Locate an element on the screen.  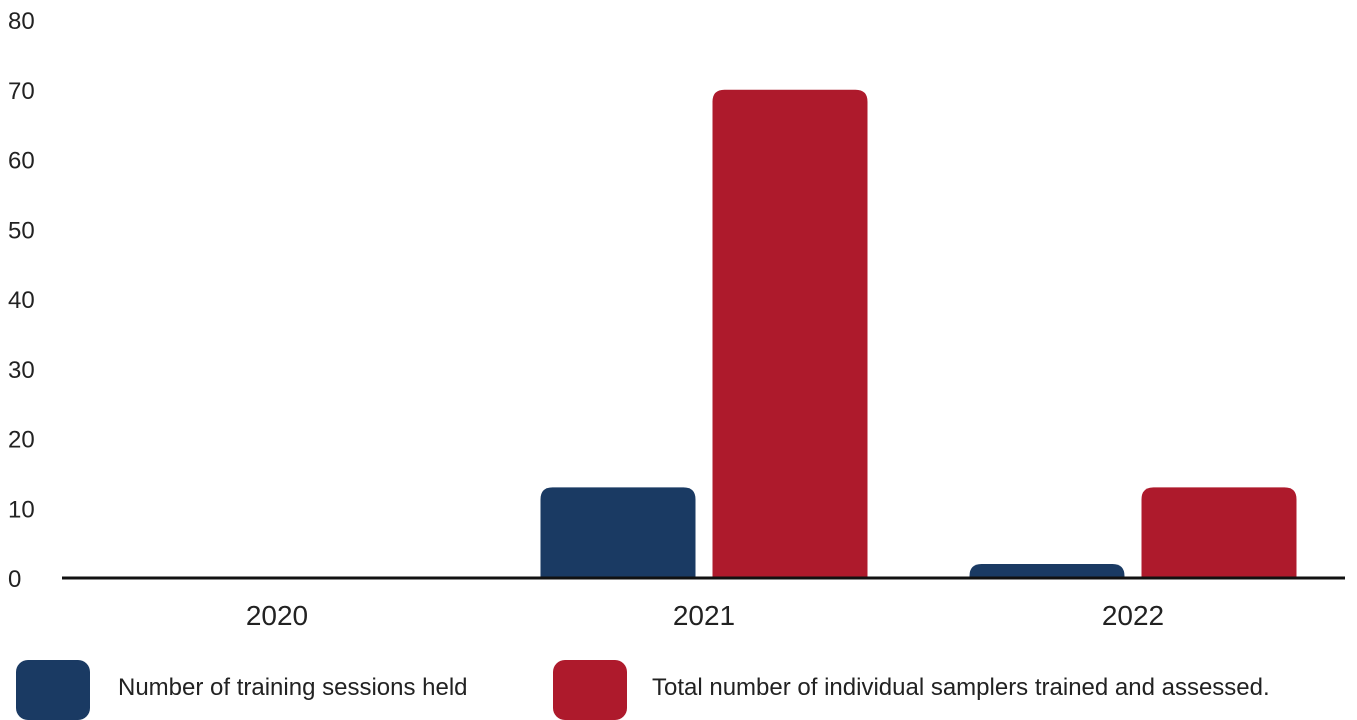
x-tick-label: 2022 is located at coordinates (1133, 615).